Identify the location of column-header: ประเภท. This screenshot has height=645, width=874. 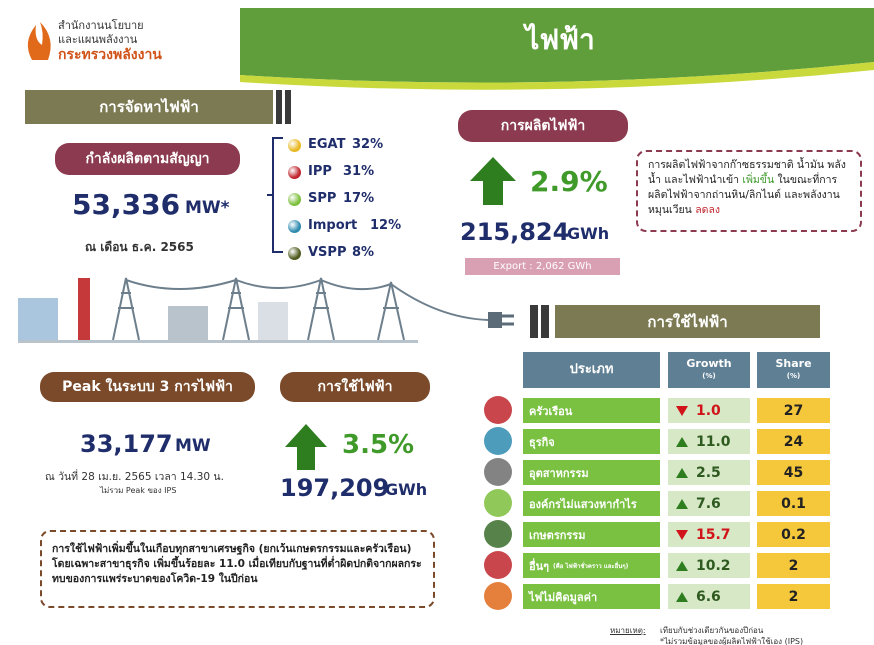
(591, 370).